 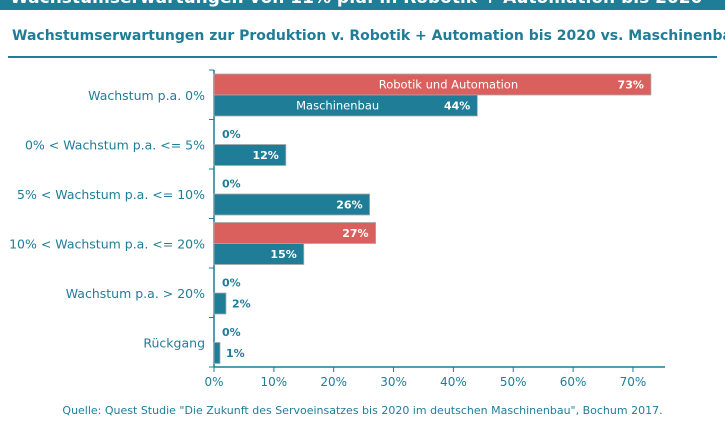 I want to click on x-tick-label: 30%, so click(x=393, y=382).